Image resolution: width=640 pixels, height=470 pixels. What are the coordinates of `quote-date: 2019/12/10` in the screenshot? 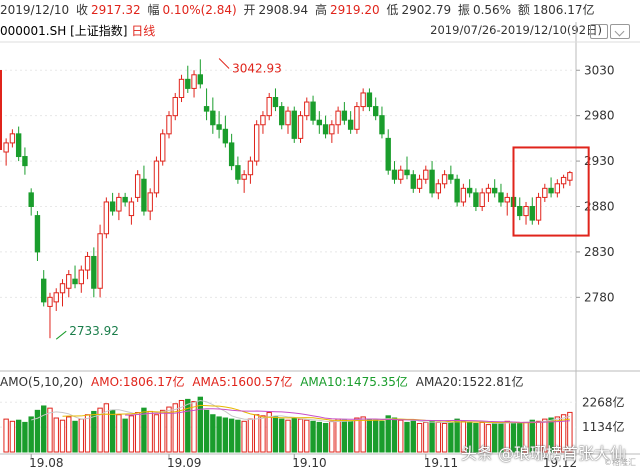 It's located at (35, 10).